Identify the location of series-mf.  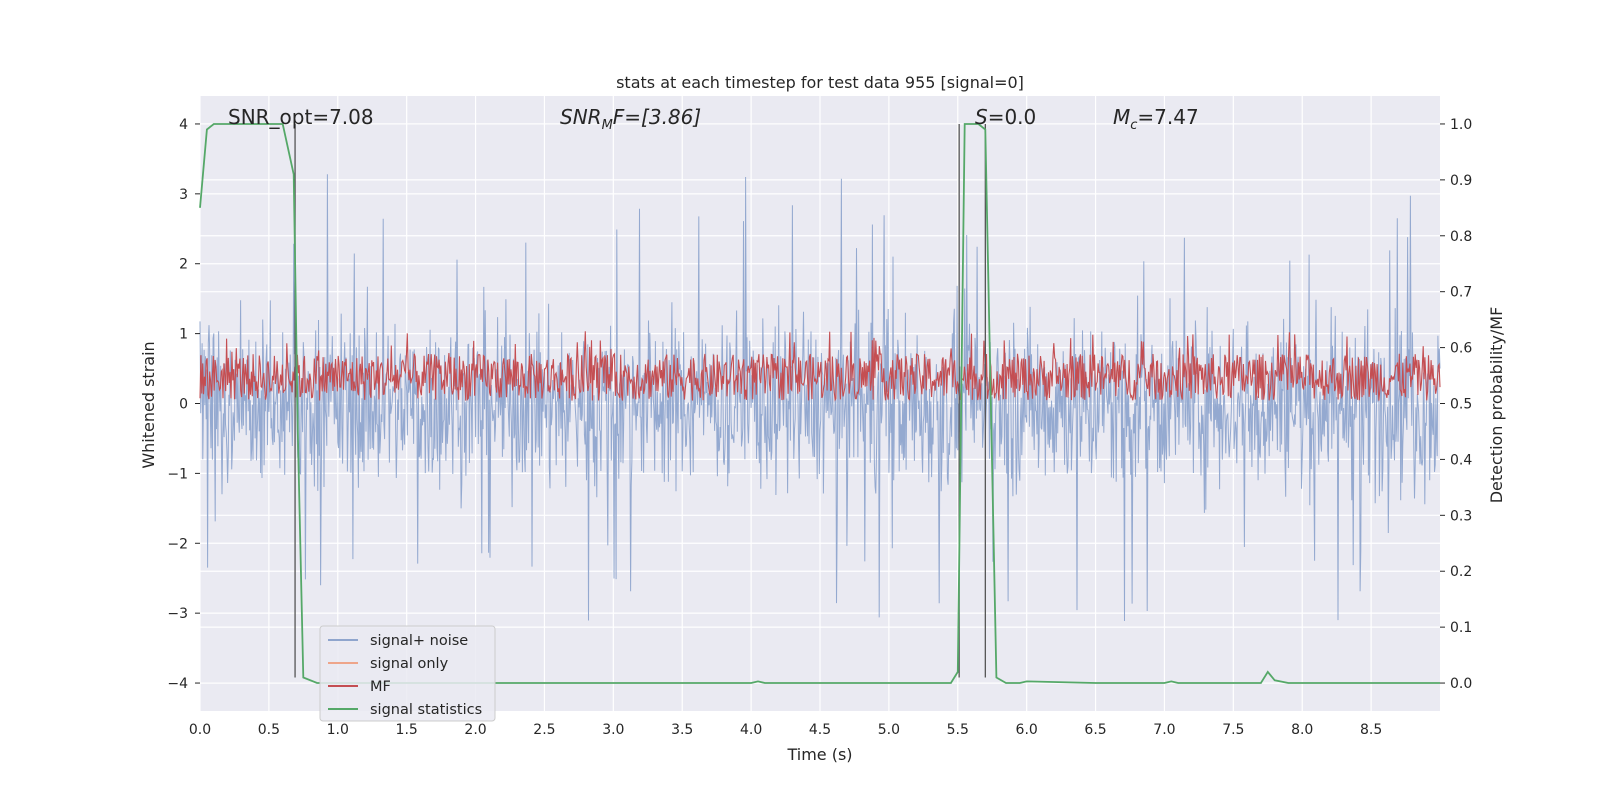
(820, 366).